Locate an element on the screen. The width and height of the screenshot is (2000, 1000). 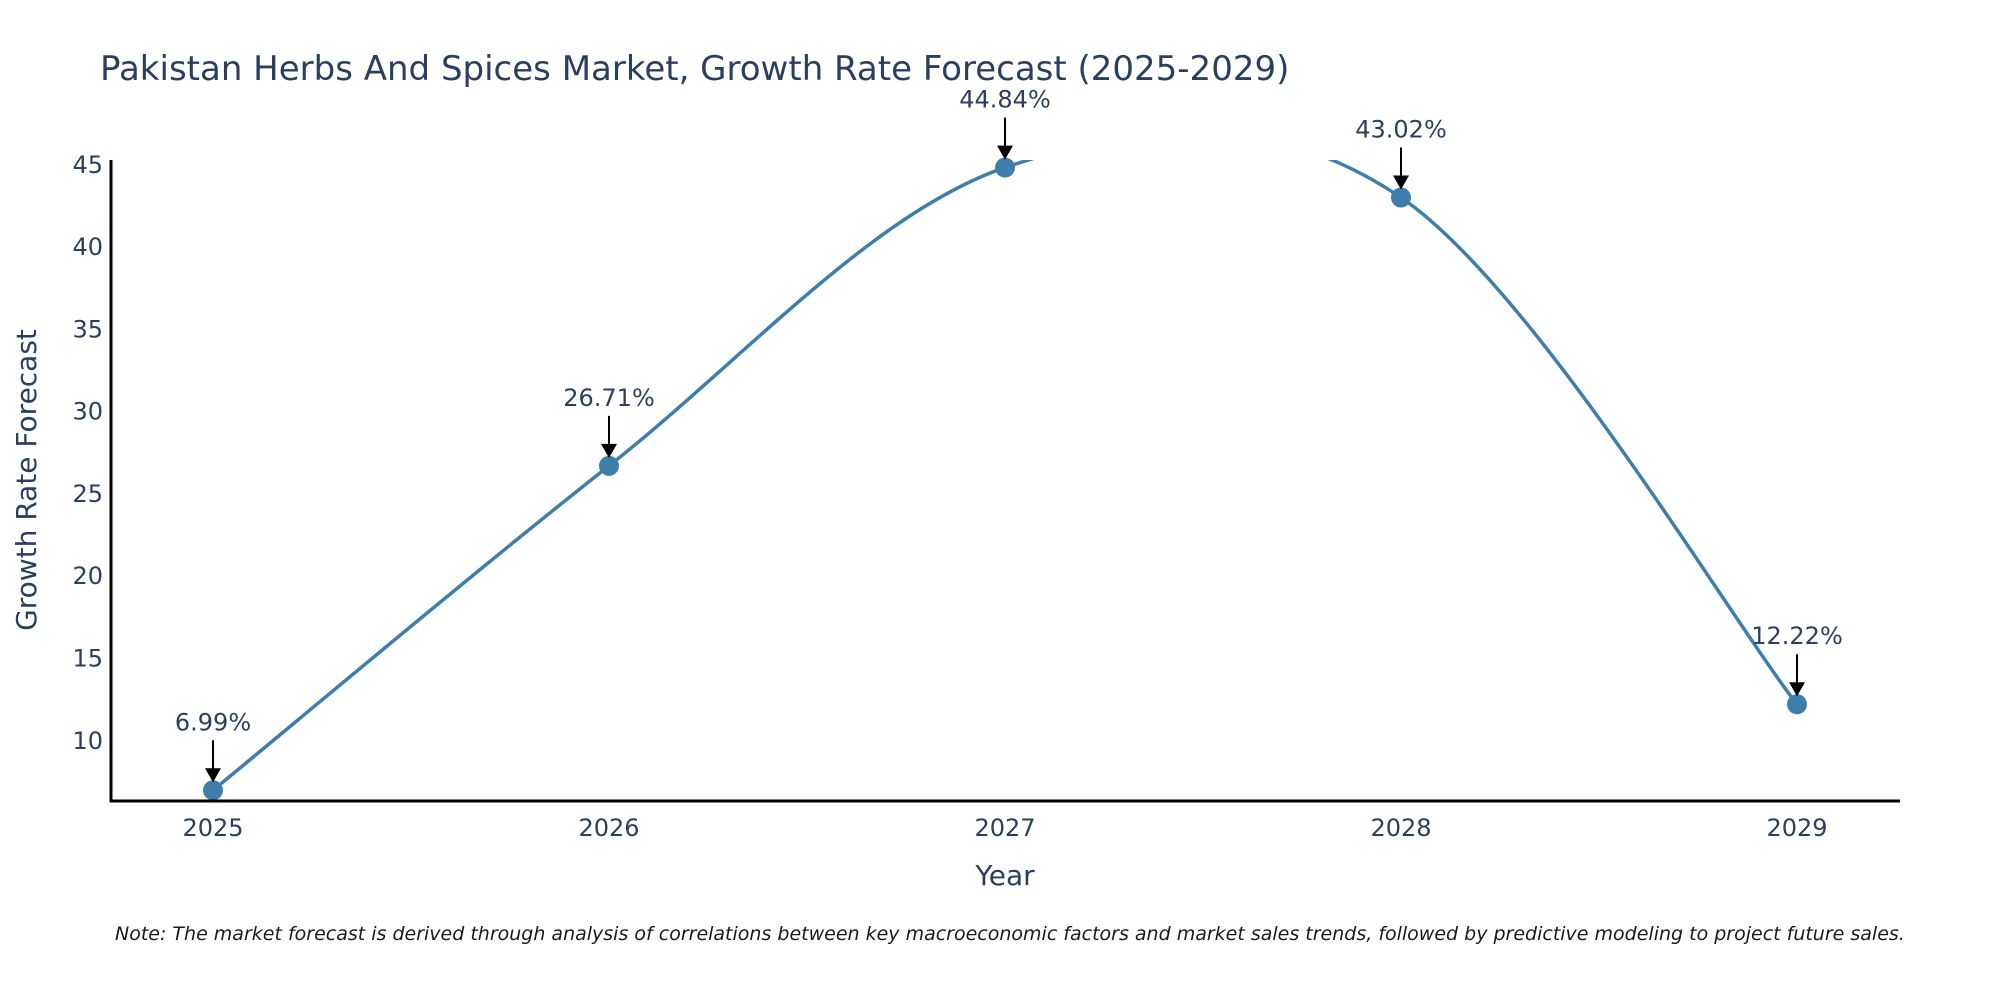
y-tick-label: 15 is located at coordinates (87, 659).